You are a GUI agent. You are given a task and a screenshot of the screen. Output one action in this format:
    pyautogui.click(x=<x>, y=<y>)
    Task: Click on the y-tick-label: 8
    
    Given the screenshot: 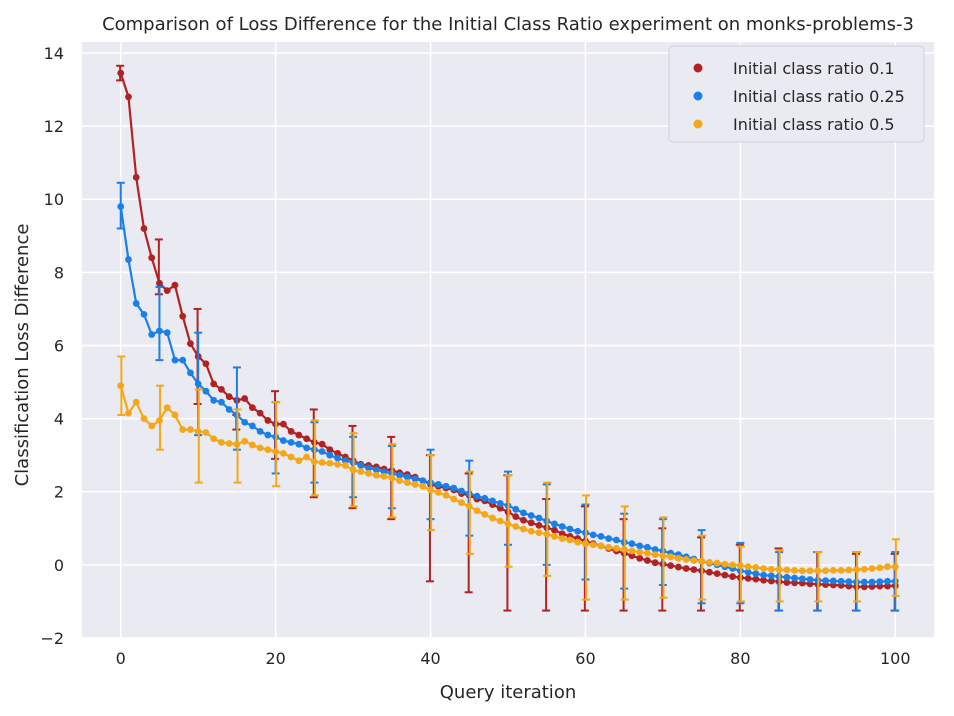 What is the action you would take?
    pyautogui.click(x=59, y=272)
    